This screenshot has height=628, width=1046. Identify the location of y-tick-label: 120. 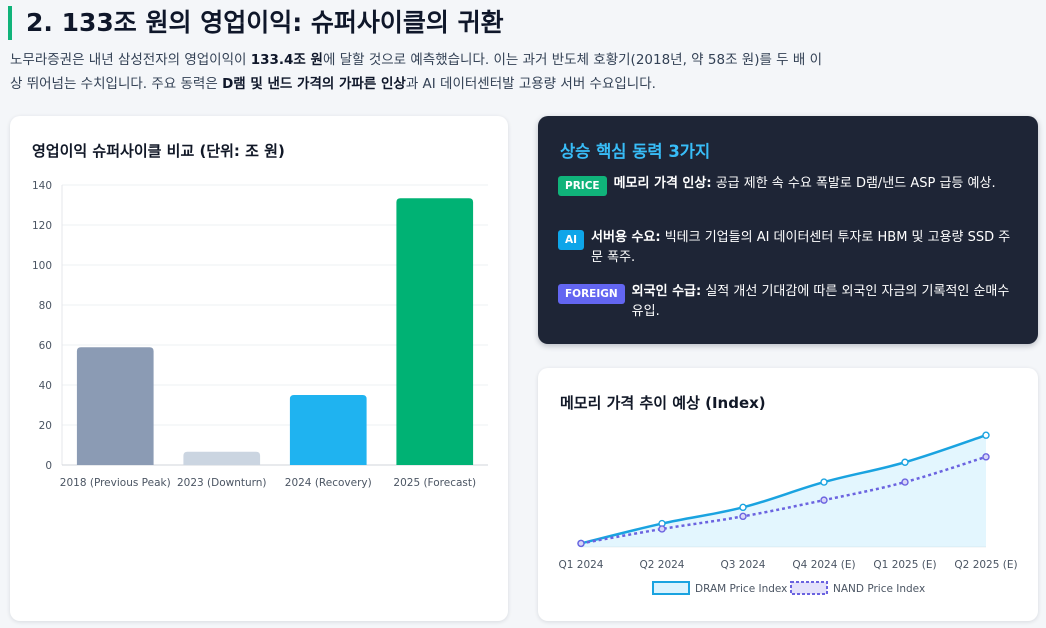
(42, 226).